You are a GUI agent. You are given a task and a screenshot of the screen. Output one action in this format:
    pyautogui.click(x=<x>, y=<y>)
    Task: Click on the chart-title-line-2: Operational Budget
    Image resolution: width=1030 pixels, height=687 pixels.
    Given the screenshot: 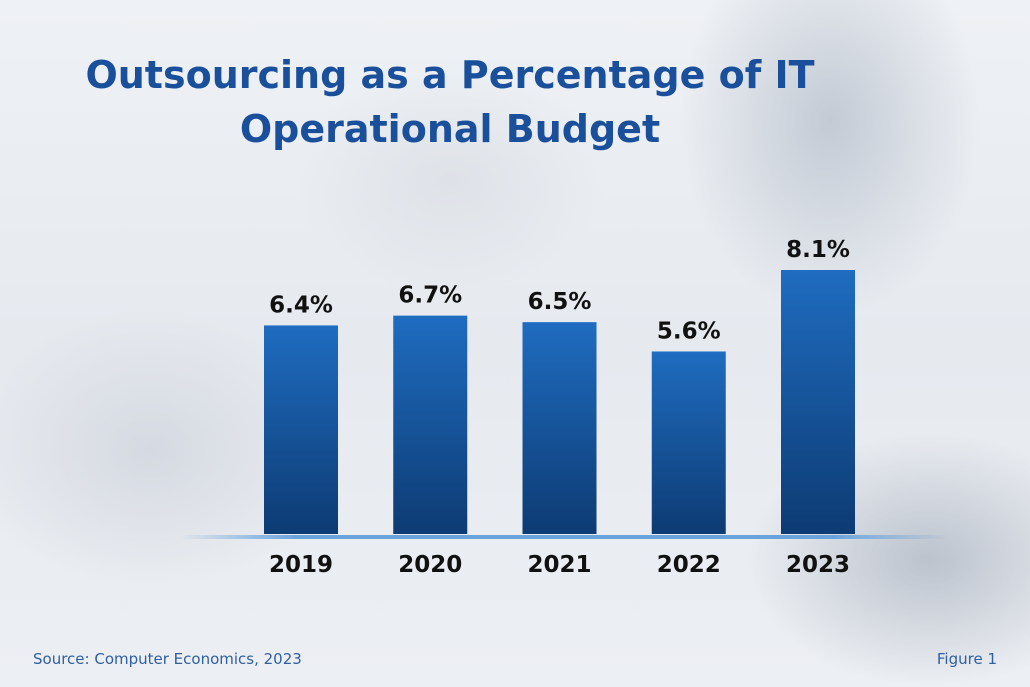 What is the action you would take?
    pyautogui.click(x=450, y=129)
    